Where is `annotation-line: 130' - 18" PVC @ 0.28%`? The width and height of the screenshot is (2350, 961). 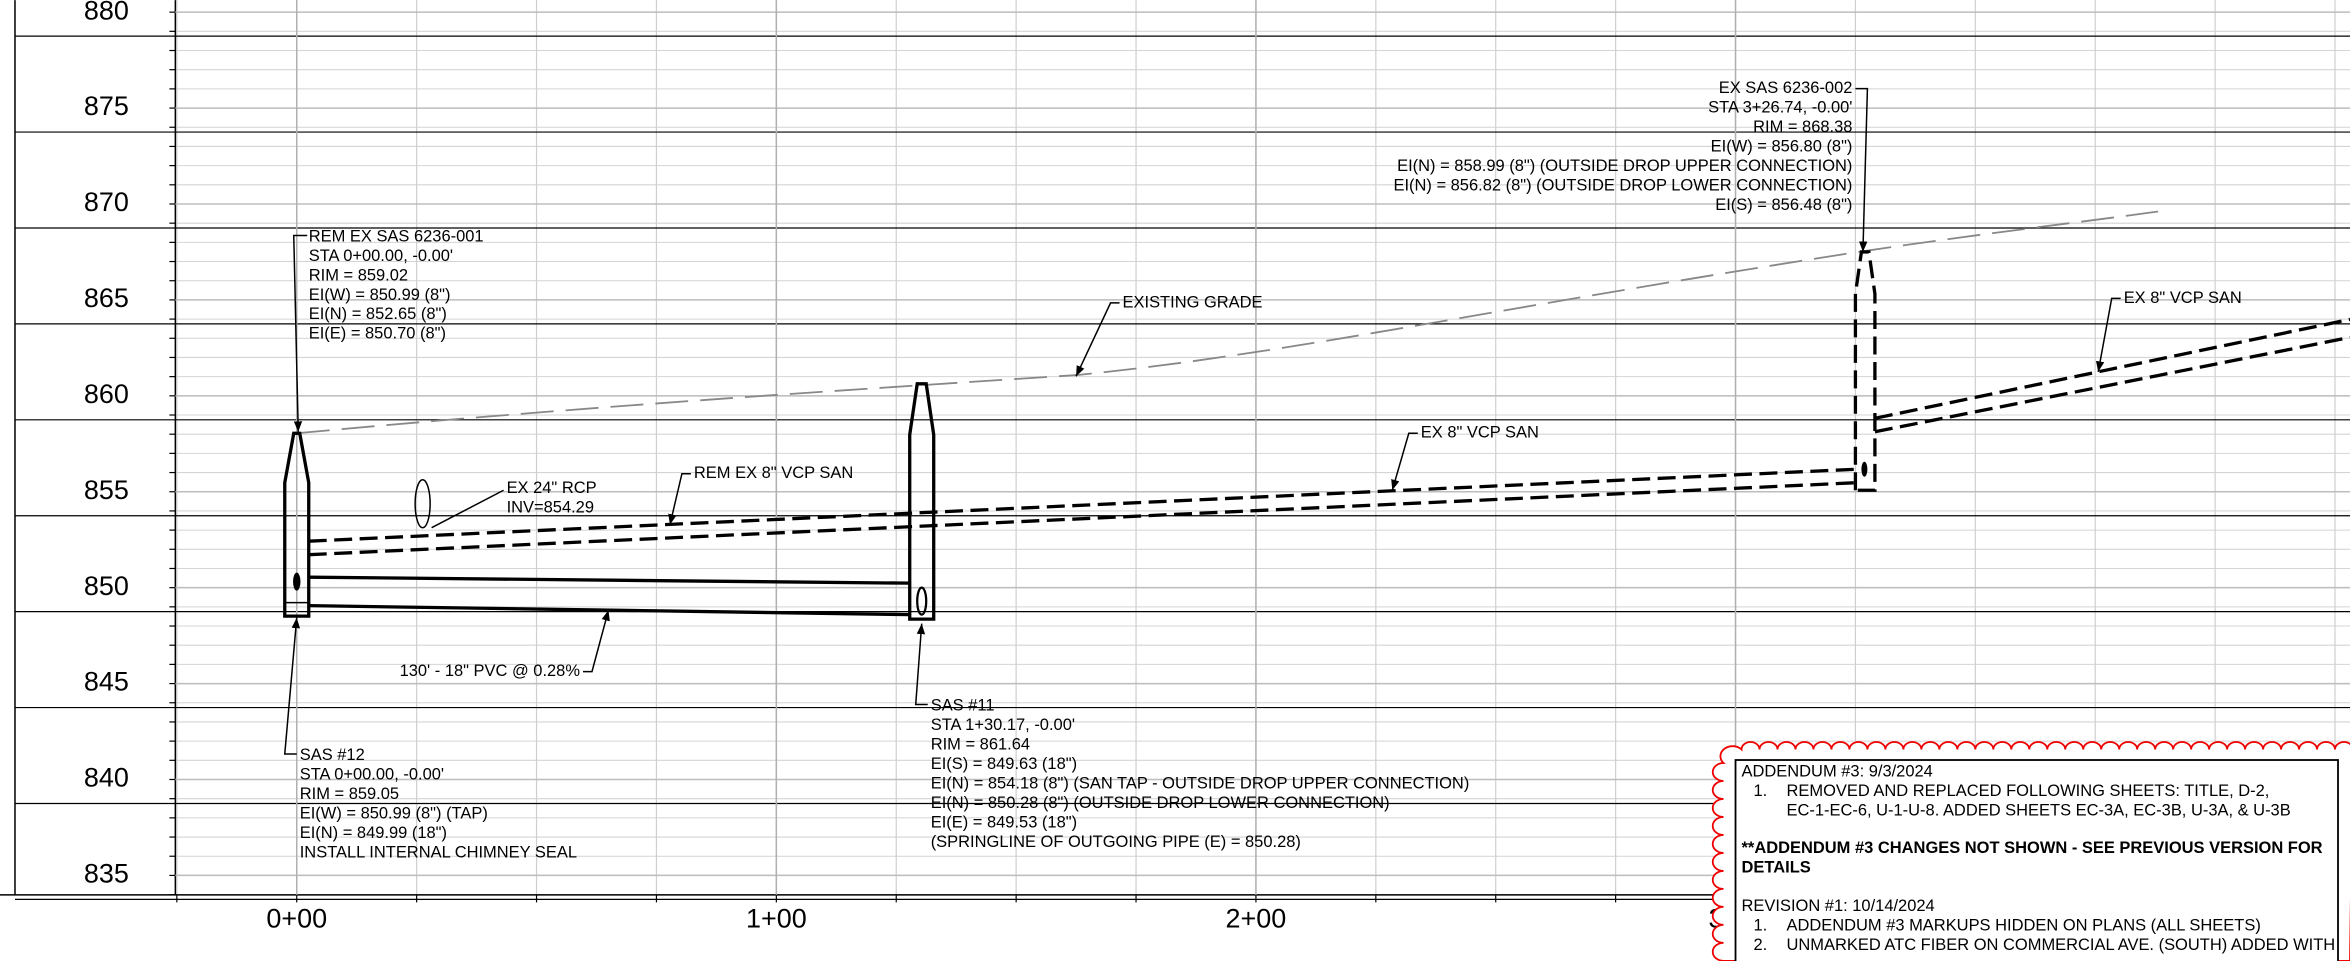 annotation-line: 130' - 18" PVC @ 0.28% is located at coordinates (490, 671).